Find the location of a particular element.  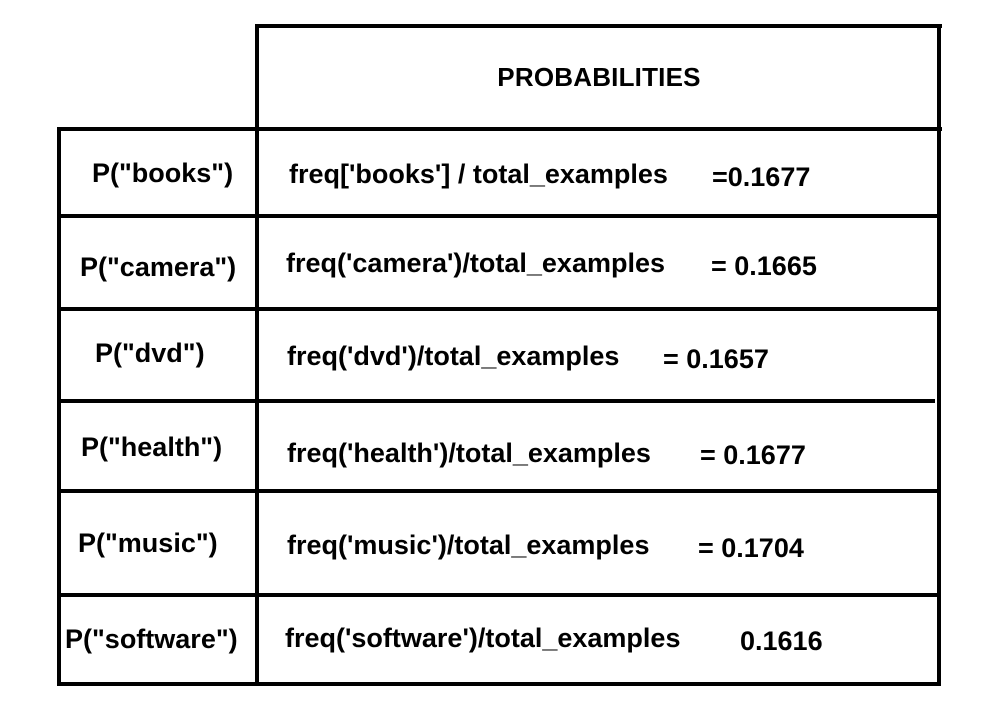

table-border-row-3-top is located at coordinates (498, 309).